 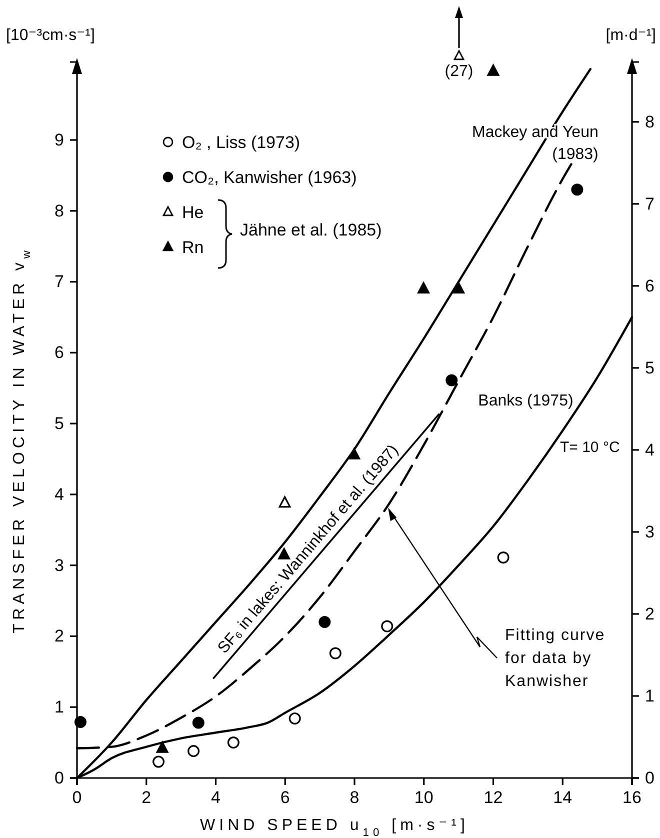 I want to click on y-tick-label: 3, so click(x=59, y=565).